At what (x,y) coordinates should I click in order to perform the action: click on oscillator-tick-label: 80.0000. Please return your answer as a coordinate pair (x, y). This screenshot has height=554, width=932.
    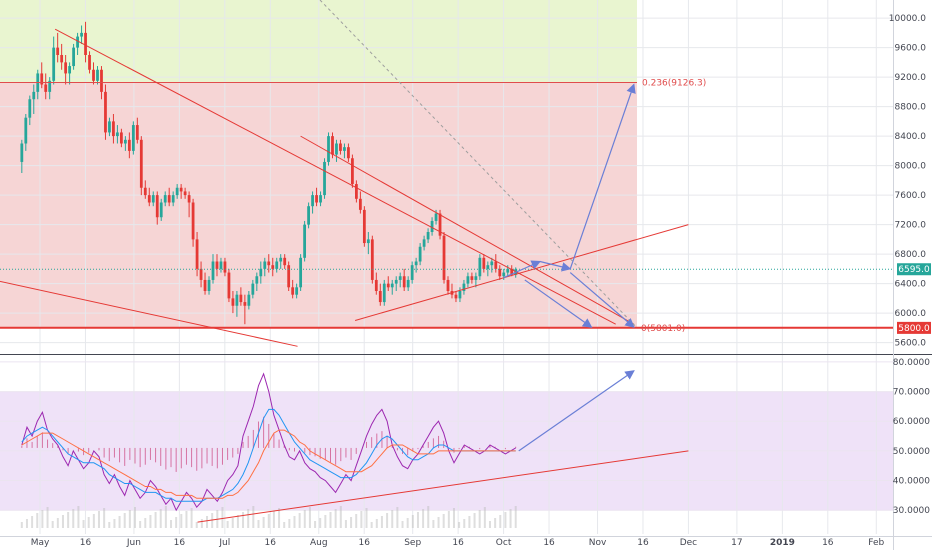
    Looking at the image, I should click on (911, 363).